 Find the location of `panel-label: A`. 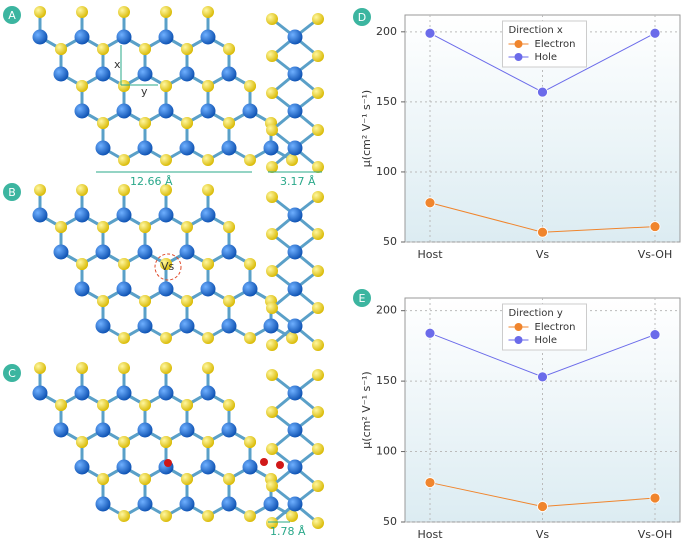

panel-label: A is located at coordinates (12, 15).